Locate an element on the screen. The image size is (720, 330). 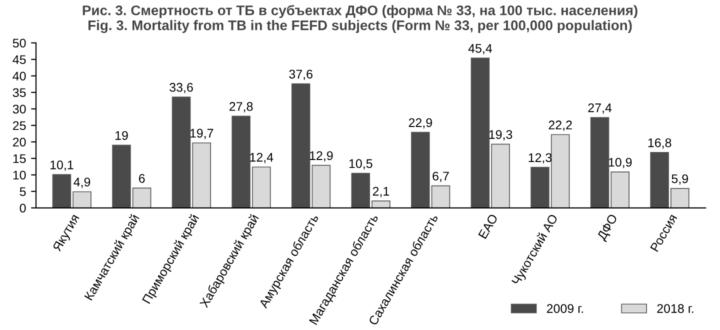
data-label: 4,9 is located at coordinates (82, 183).